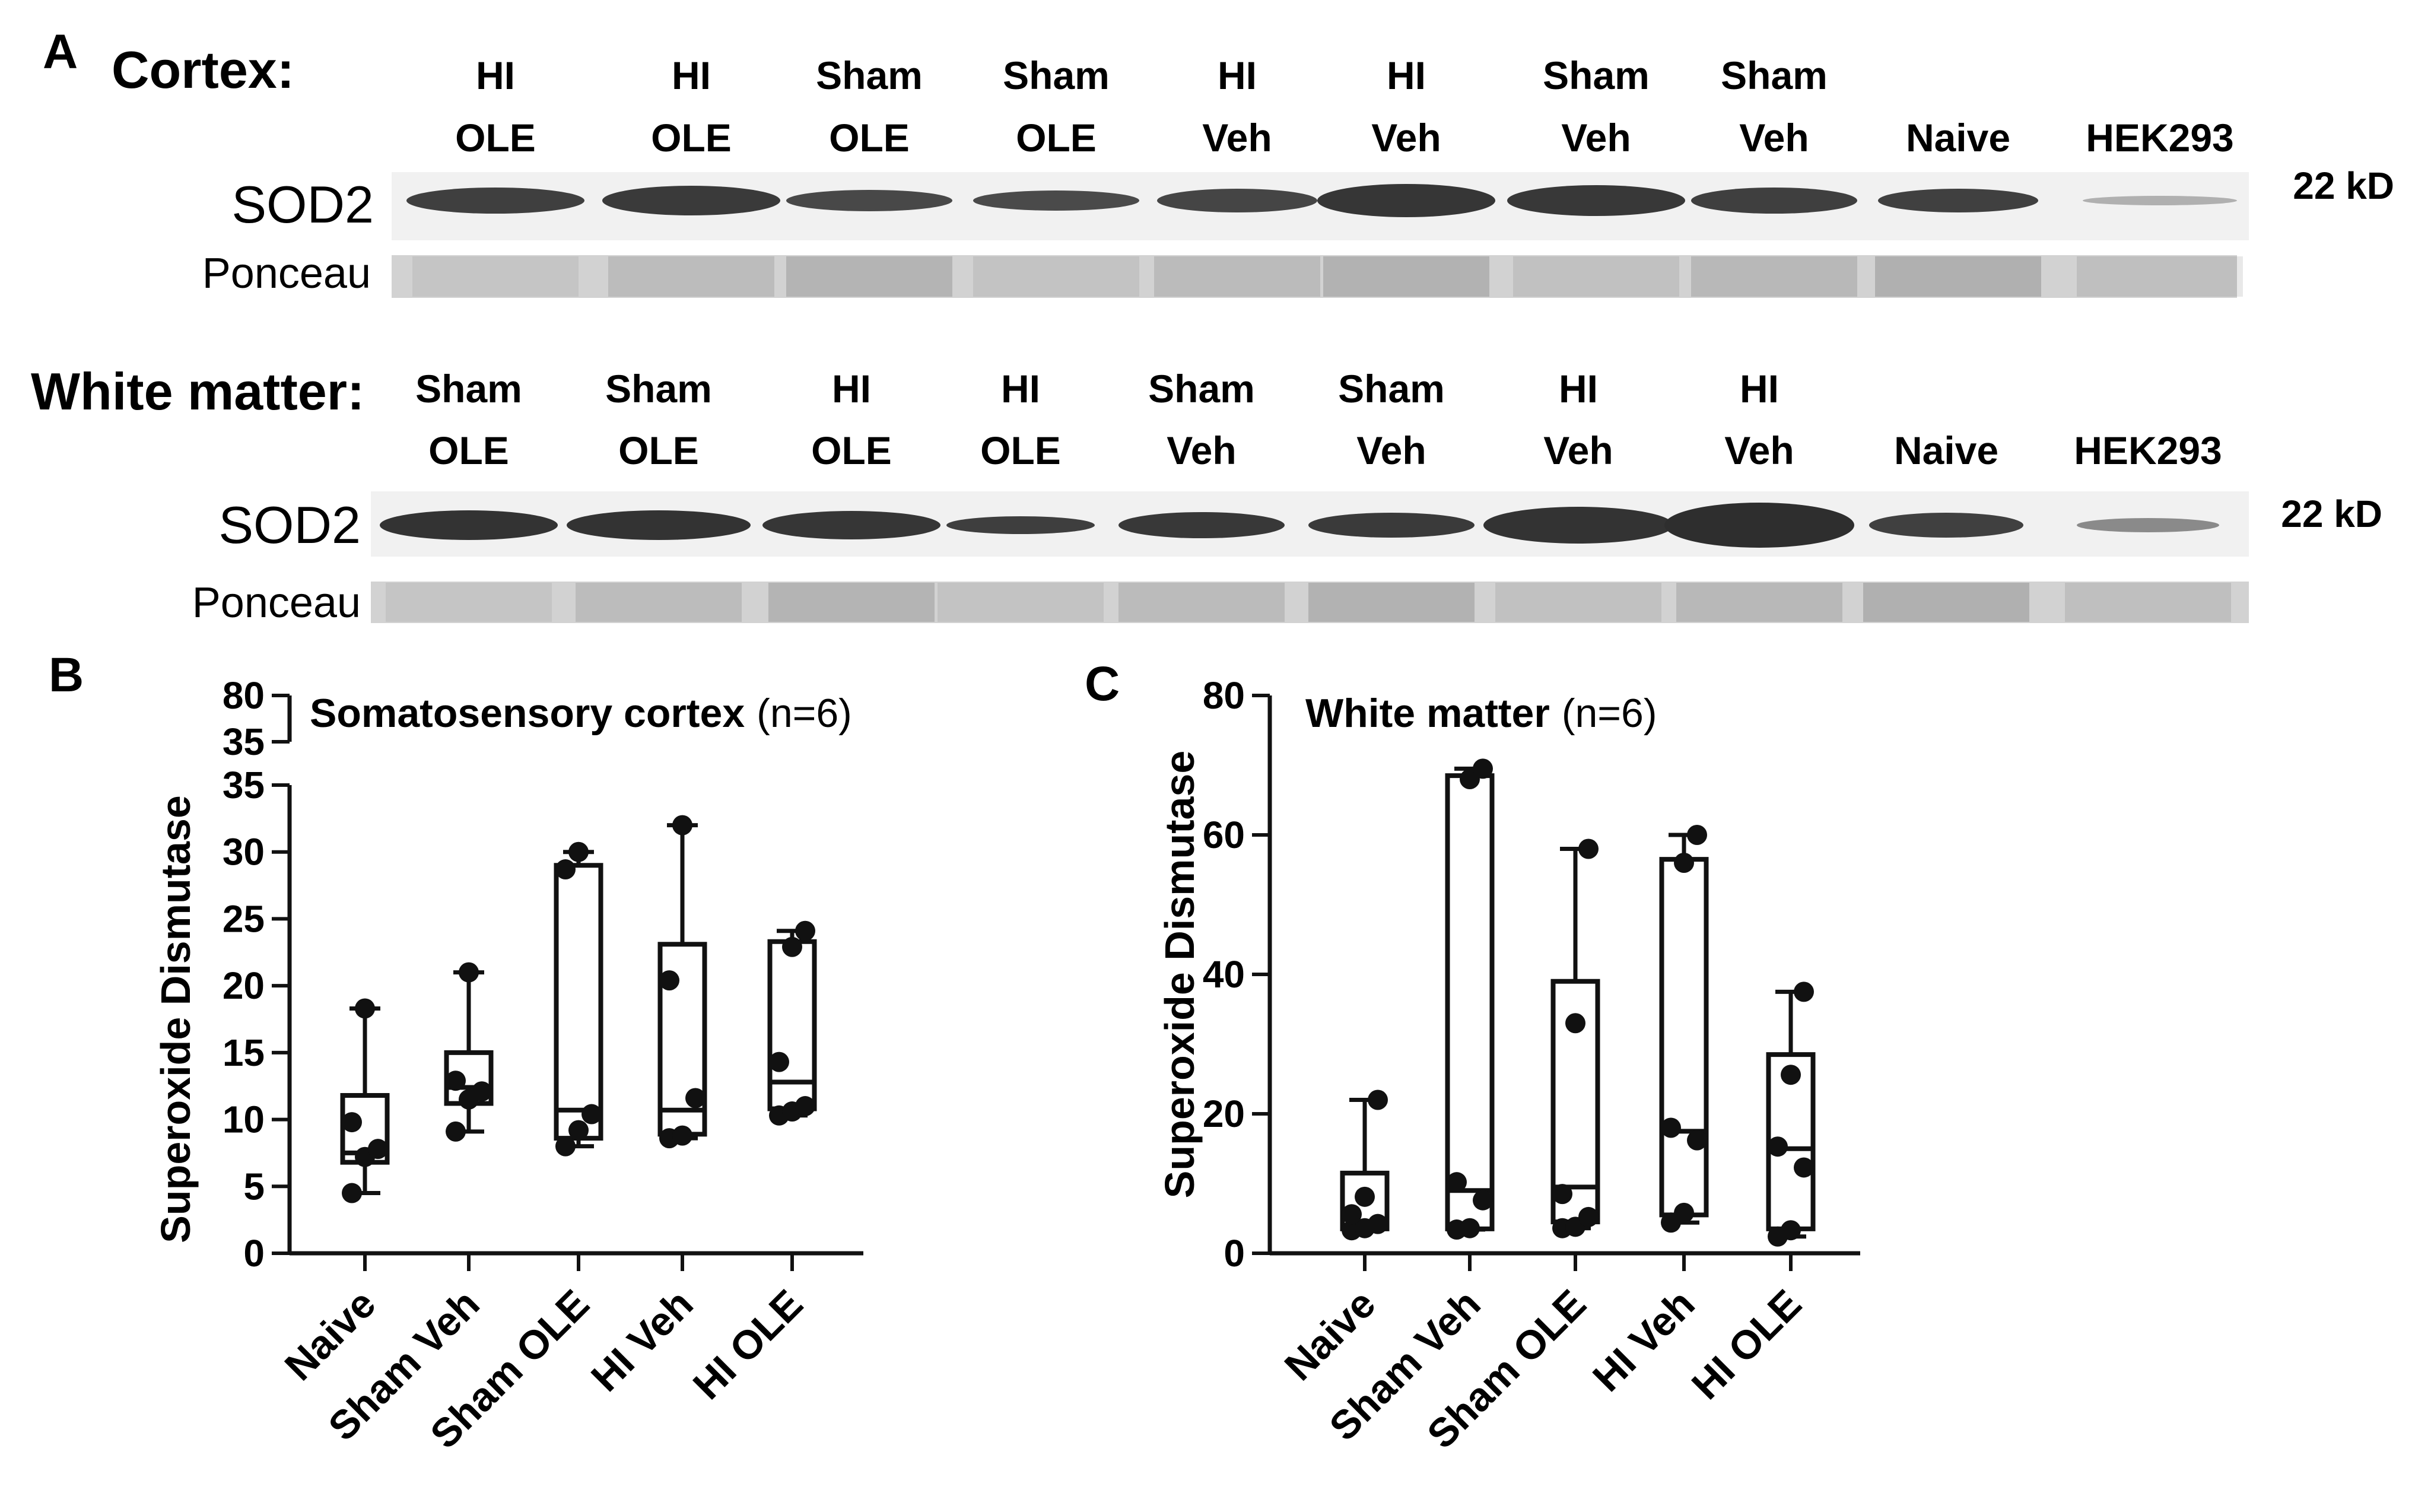 The height and width of the screenshot is (1512, 2415). What do you see at coordinates (2343, 185) in the screenshot?
I see `cortex-size-marker: 22 kD` at bounding box center [2343, 185].